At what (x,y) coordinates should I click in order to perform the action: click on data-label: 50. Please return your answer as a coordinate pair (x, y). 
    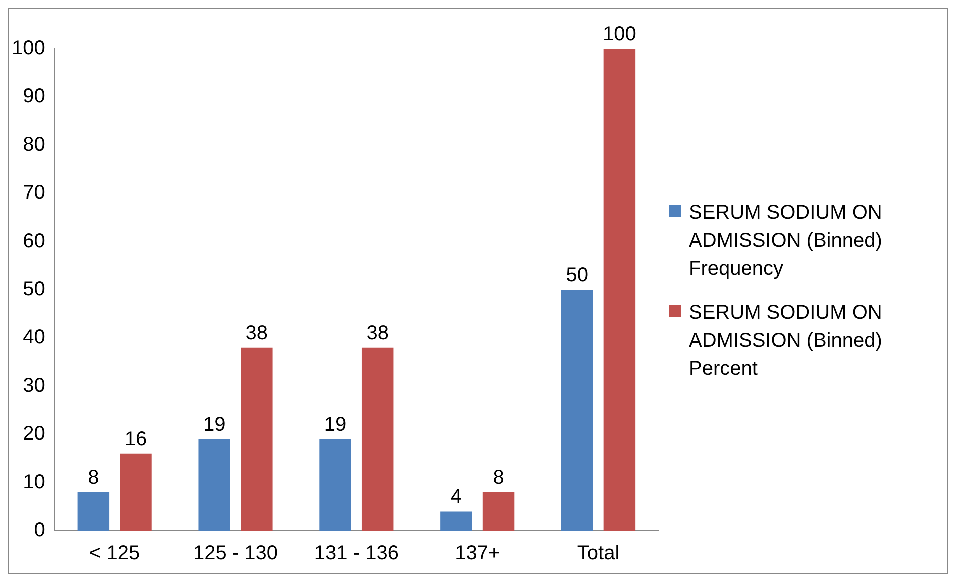
    Looking at the image, I should click on (577, 275).